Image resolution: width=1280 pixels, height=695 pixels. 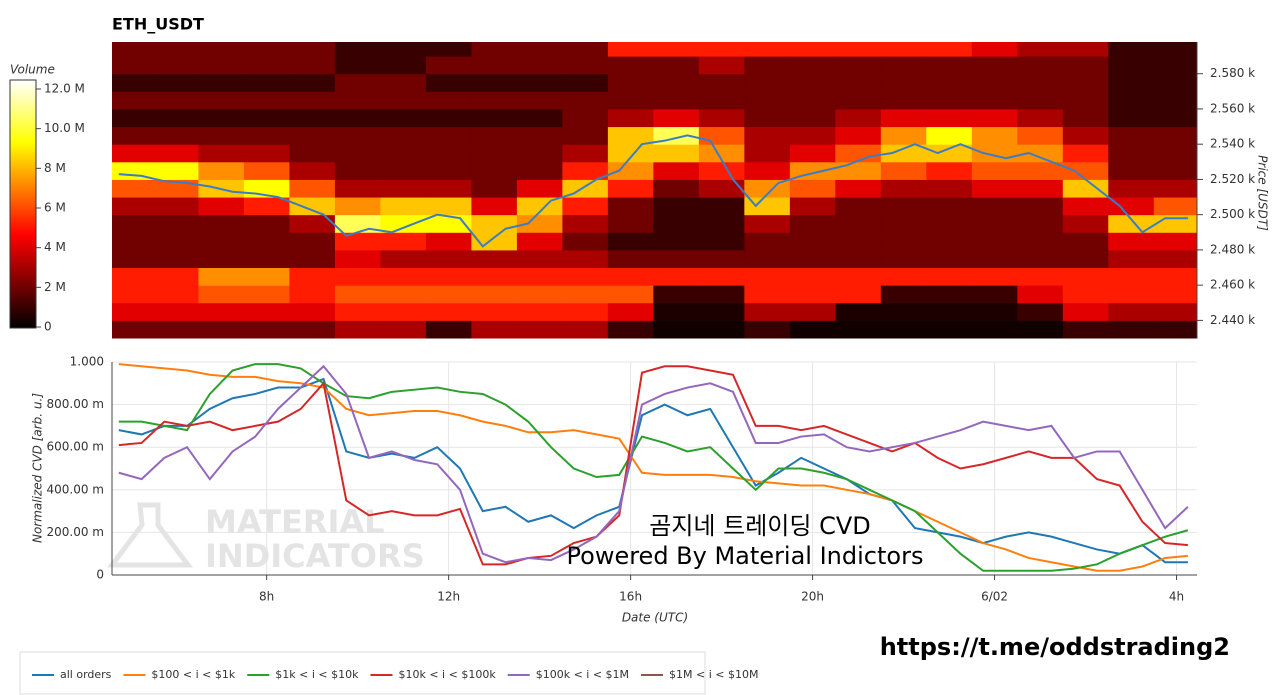 What do you see at coordinates (655, 618) in the screenshot?
I see `x-axis-title: Date (UTC)` at bounding box center [655, 618].